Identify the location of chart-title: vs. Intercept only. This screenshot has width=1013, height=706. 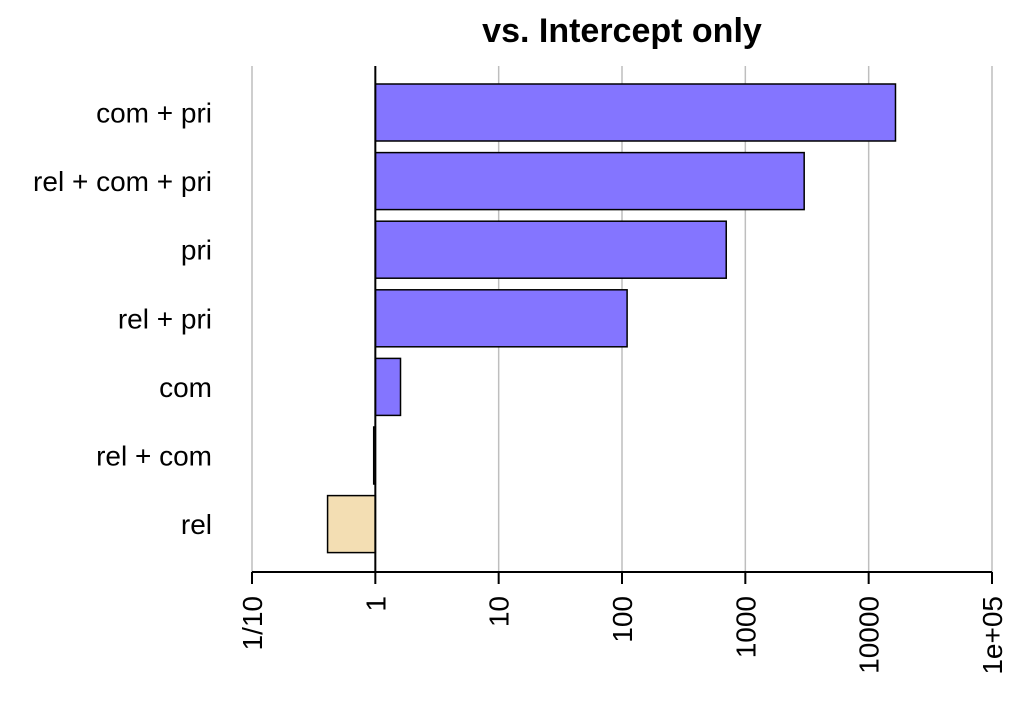
(622, 31).